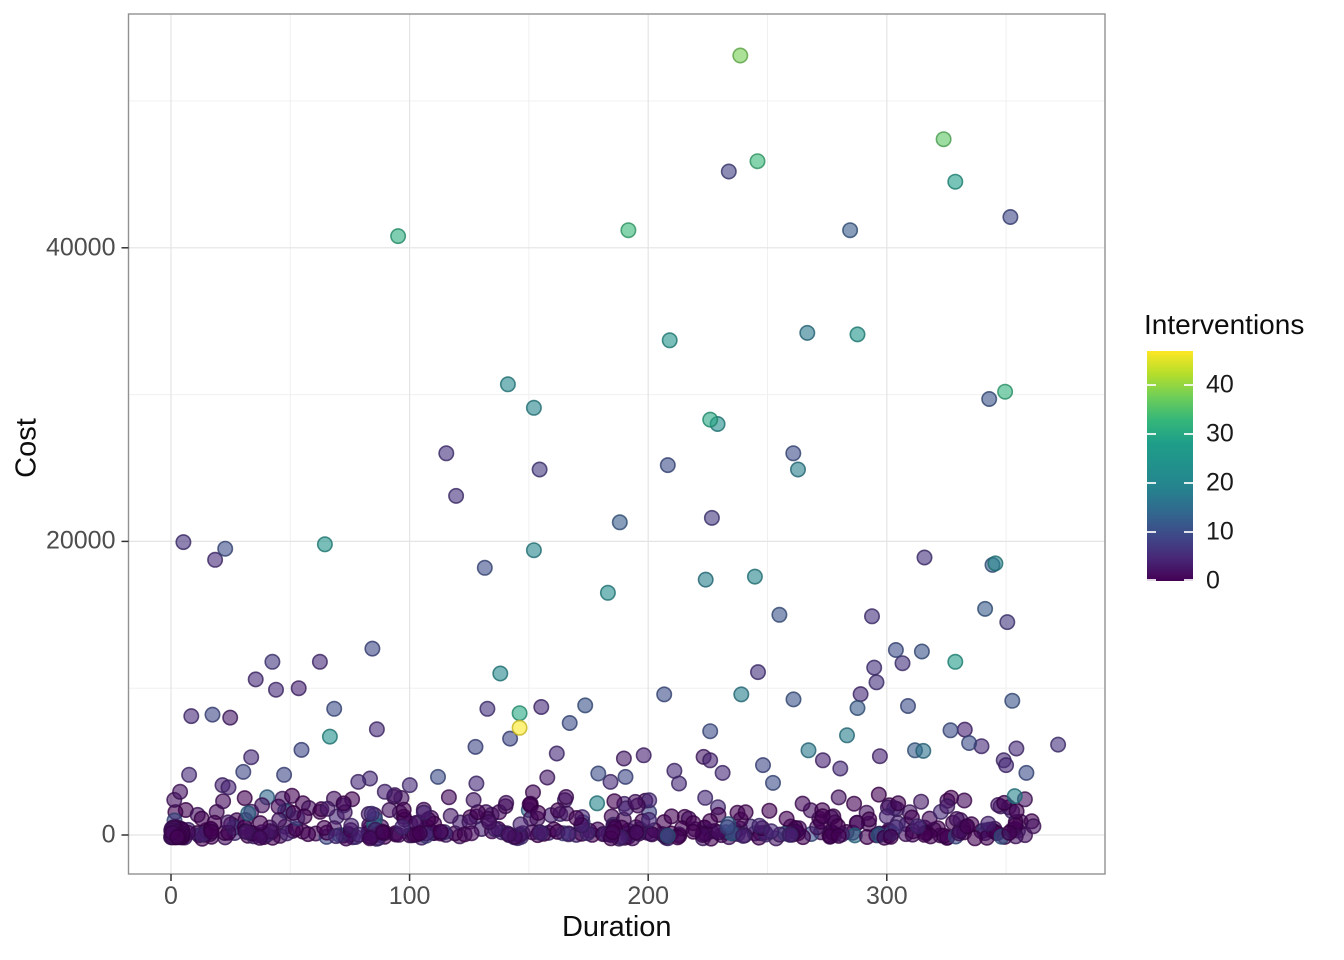  Describe the element at coordinates (409, 896) in the screenshot. I see `x-tick-label: 100` at that location.